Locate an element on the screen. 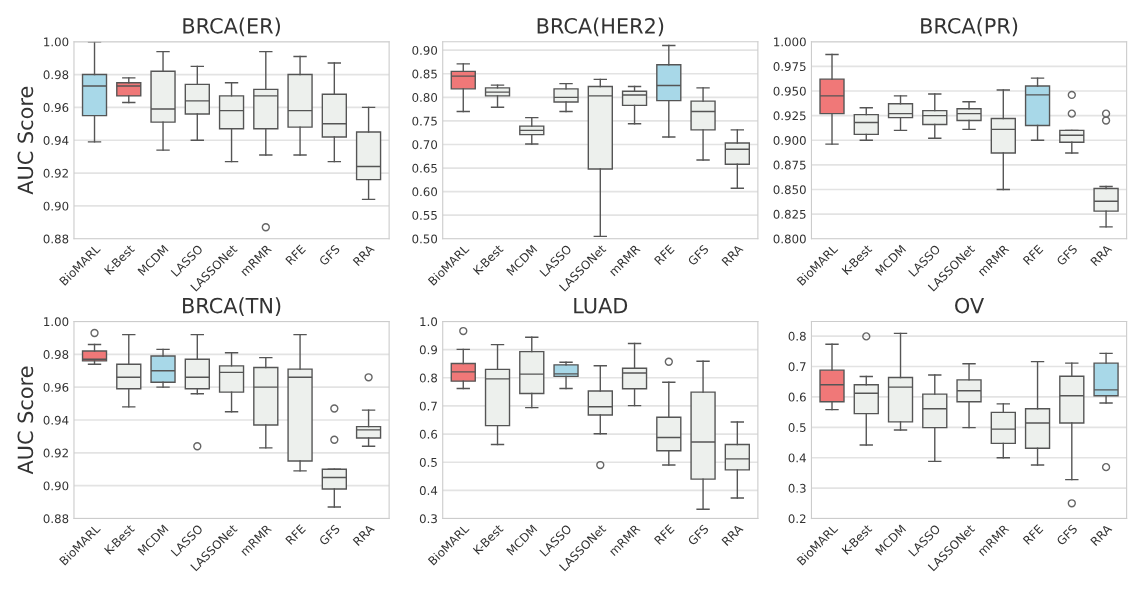 The width and height of the screenshot is (1138, 596). y-tick-label: 0.65 is located at coordinates (424, 168).